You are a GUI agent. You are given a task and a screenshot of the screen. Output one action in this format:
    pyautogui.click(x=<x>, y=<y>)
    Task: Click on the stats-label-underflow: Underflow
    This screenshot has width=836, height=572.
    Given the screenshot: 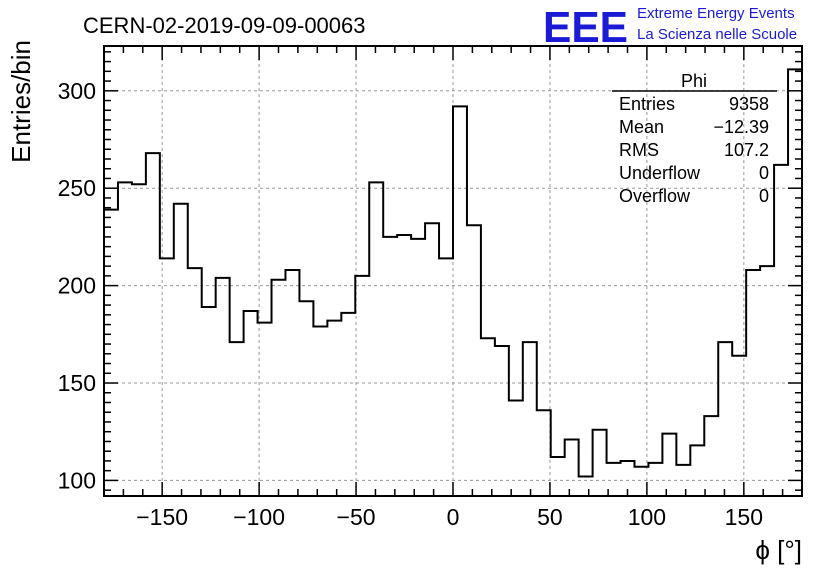 What is the action you would take?
    pyautogui.click(x=660, y=173)
    